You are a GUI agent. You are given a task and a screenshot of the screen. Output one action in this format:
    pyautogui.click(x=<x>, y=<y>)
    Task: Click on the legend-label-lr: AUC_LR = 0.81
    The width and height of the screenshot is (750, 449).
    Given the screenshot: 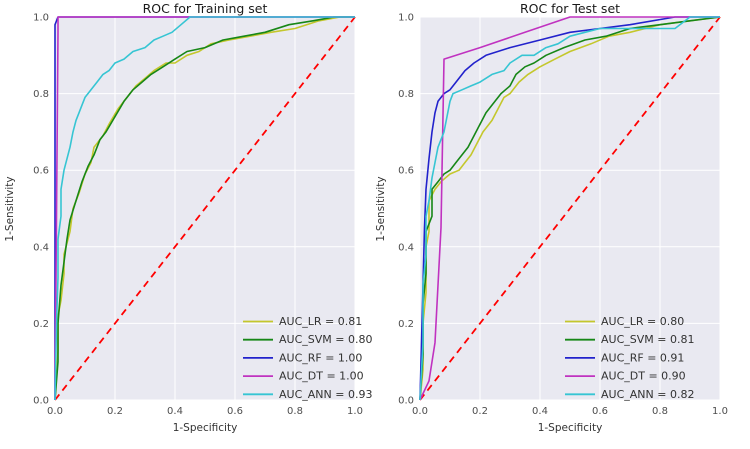 What is the action you would take?
    pyautogui.click(x=320, y=321)
    